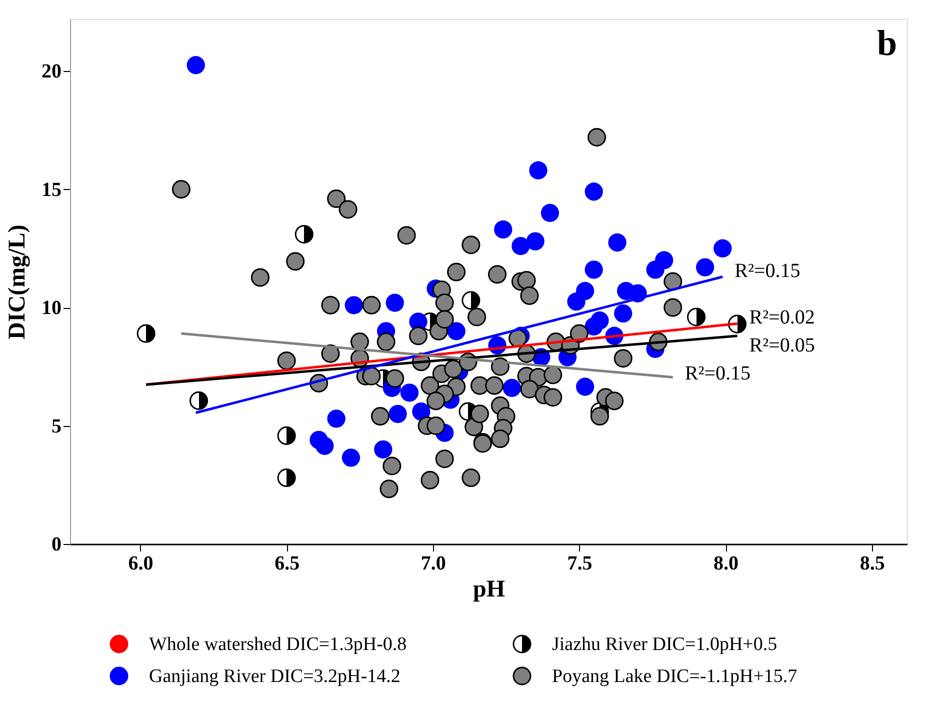 Image resolution: width=939 pixels, height=702 pixels. Describe the element at coordinates (489, 589) in the screenshot. I see `x-axis-title: pH` at that location.